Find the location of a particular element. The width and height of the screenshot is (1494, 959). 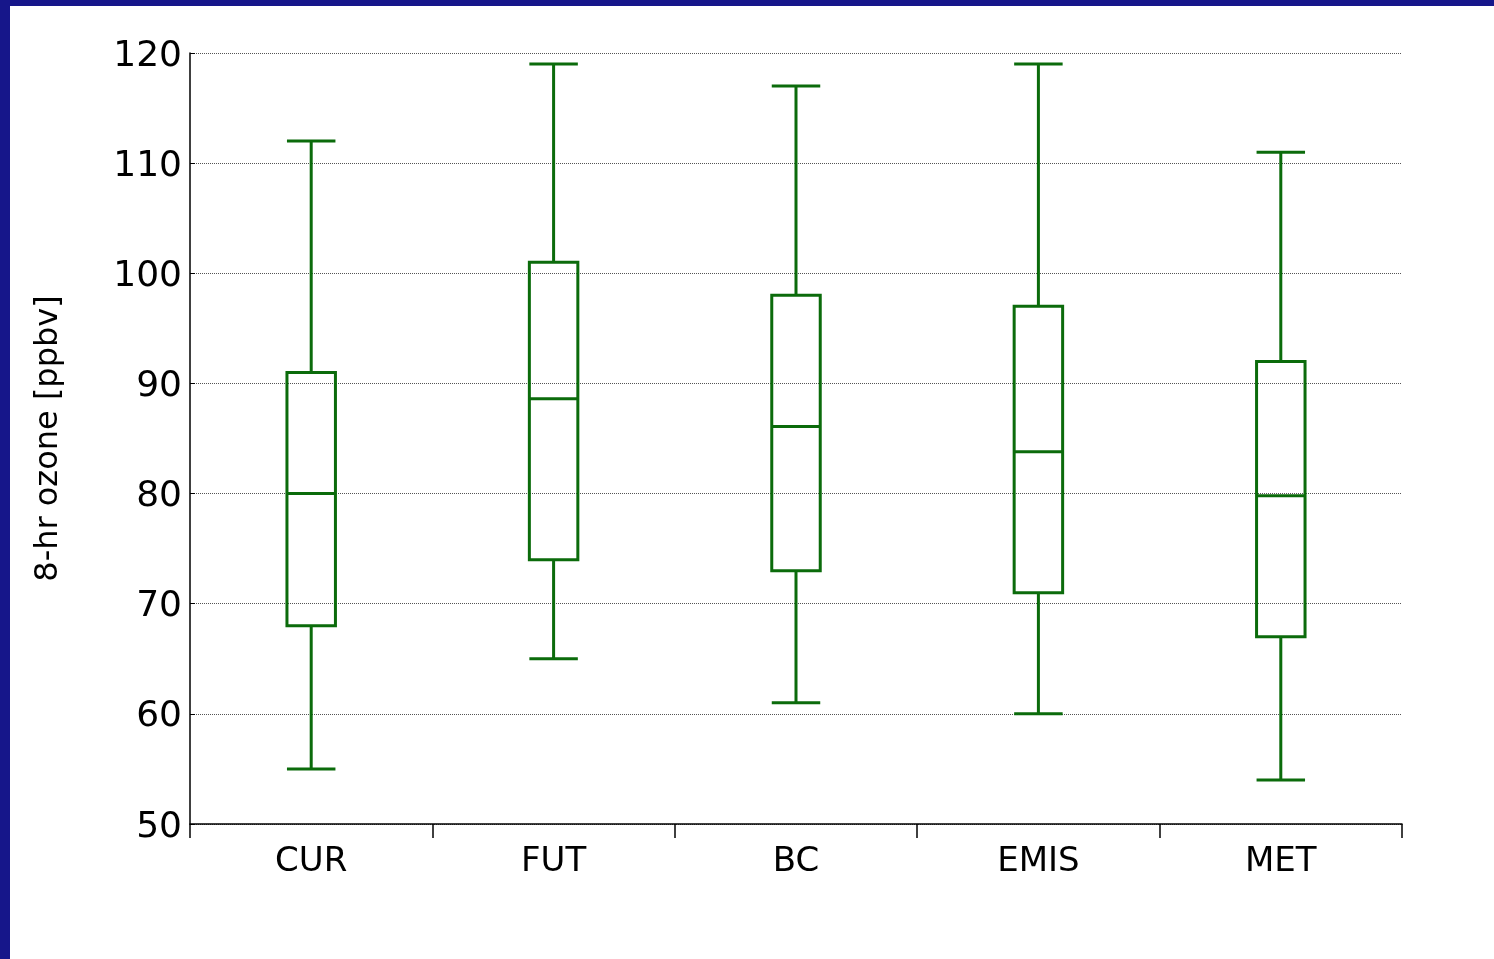

y-tick-label: 80 is located at coordinates (159, 494).